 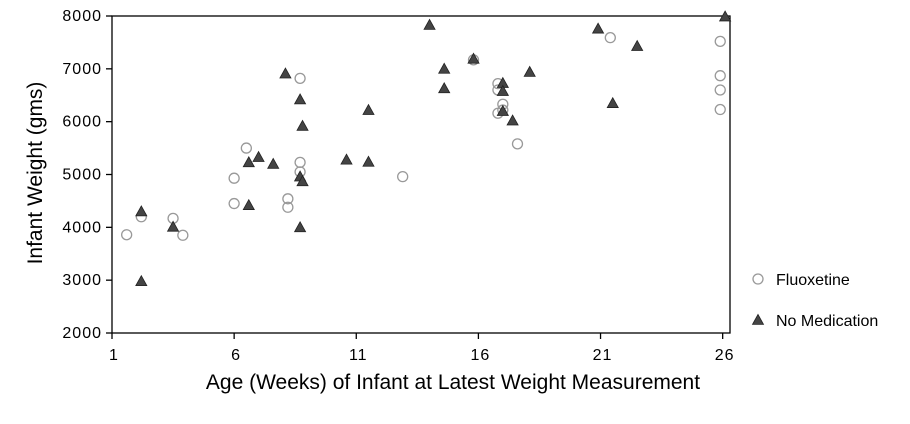 What do you see at coordinates (82, 175) in the screenshot?
I see `y-tick-label: 5000` at bounding box center [82, 175].